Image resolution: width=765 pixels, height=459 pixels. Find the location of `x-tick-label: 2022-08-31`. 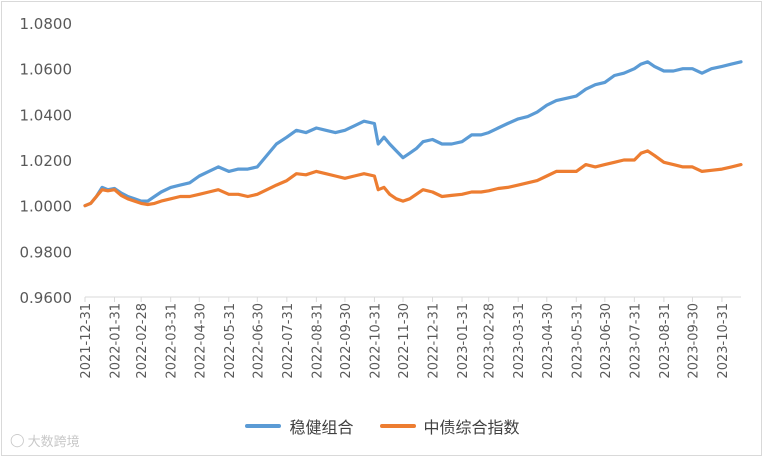

x-tick-label: 2022-08-31 is located at coordinates (317, 341).